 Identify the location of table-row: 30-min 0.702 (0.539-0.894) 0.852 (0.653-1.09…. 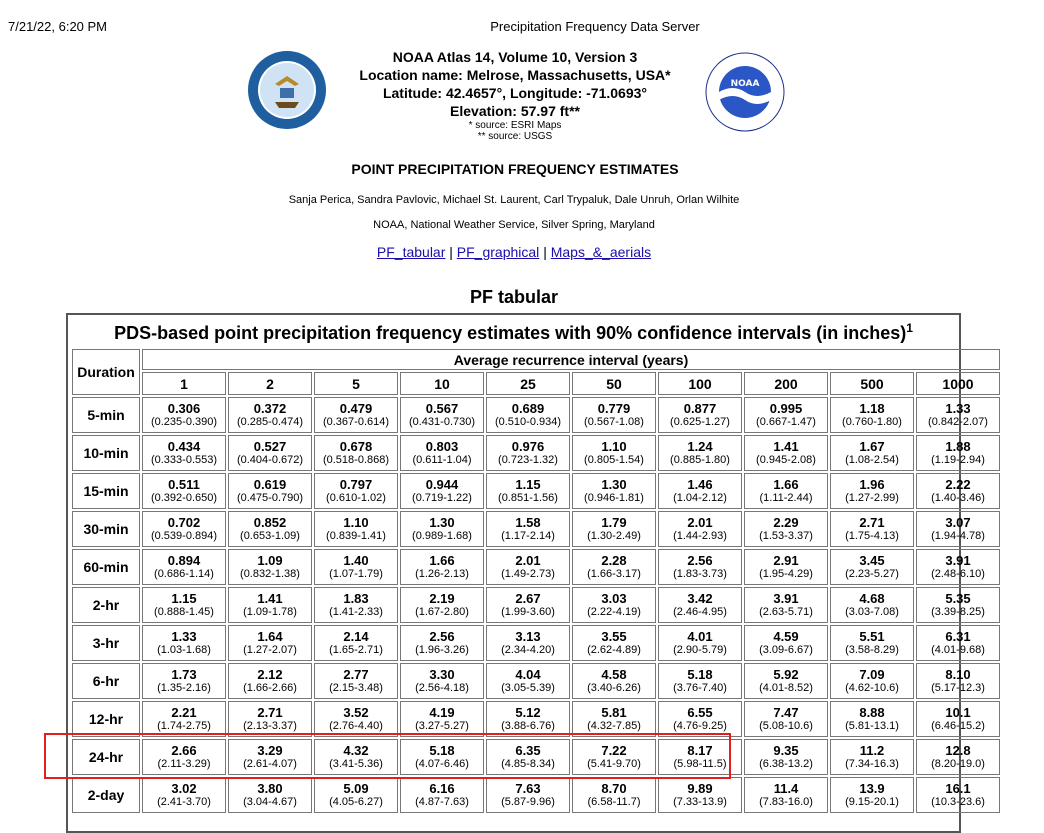
(536, 529).